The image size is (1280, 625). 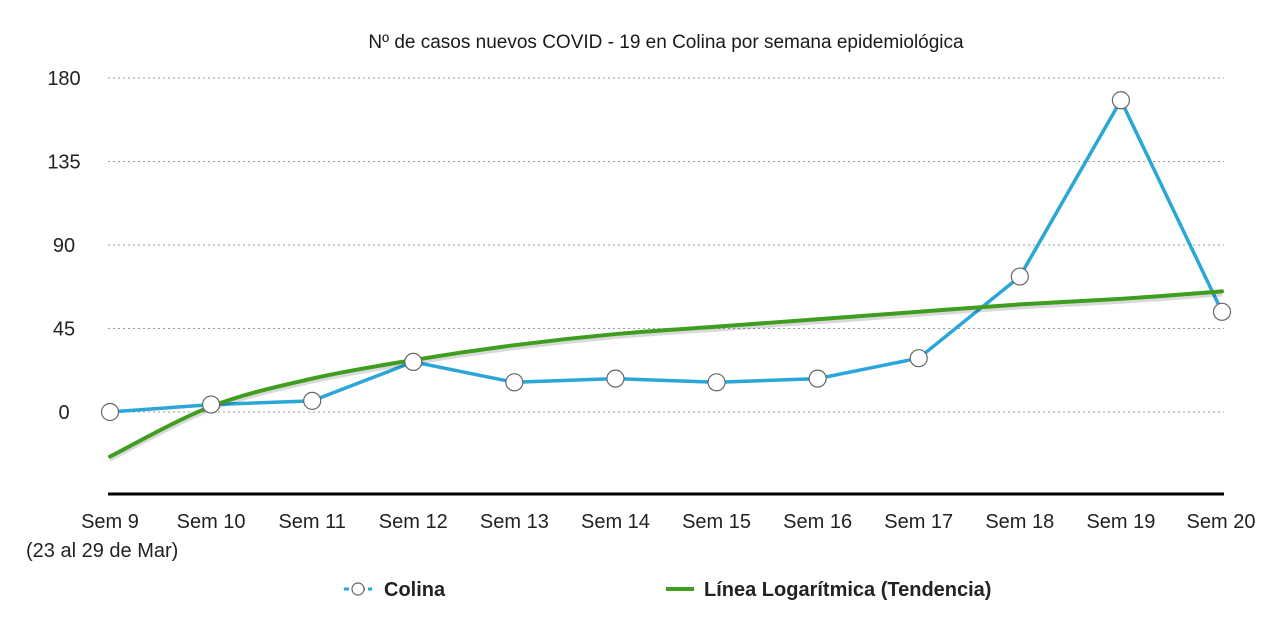 I want to click on legend: Colina Línea Logarítmica (Tendencia), so click(x=667, y=590).